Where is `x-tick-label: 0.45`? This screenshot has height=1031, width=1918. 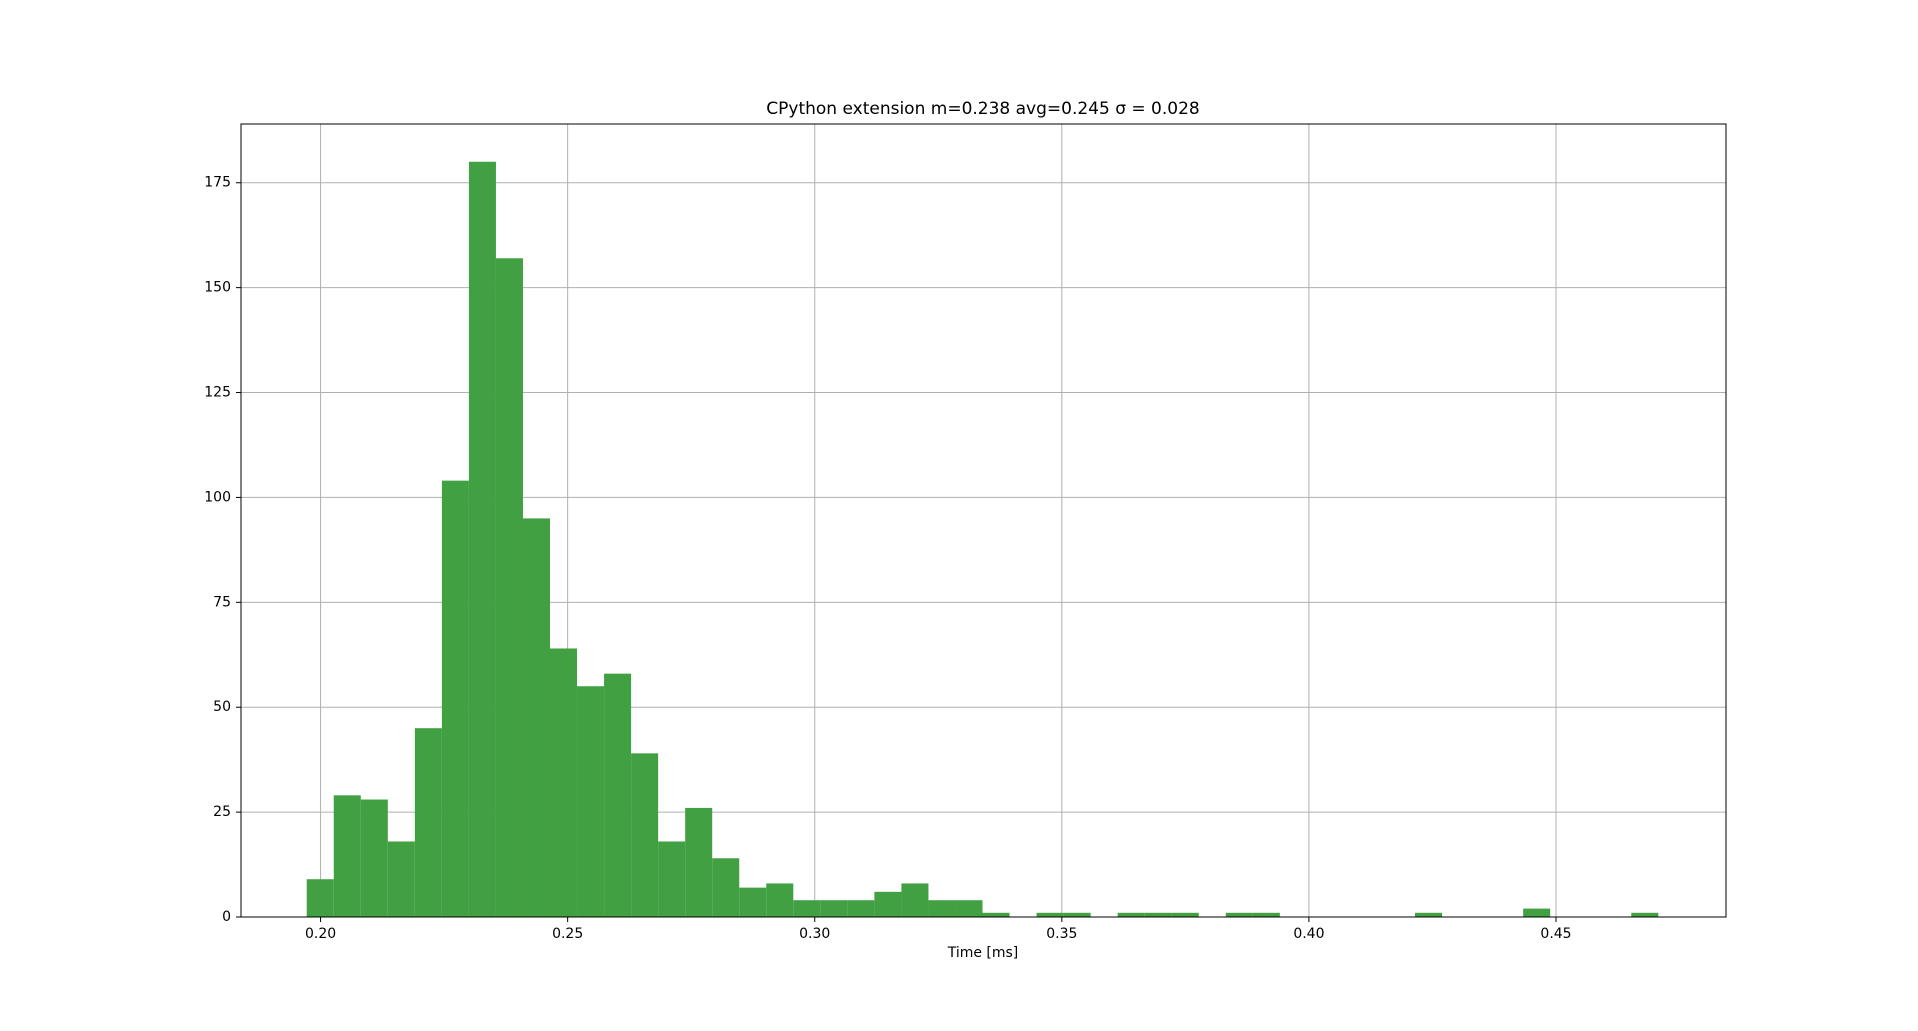 x-tick-label: 0.45 is located at coordinates (1555, 934).